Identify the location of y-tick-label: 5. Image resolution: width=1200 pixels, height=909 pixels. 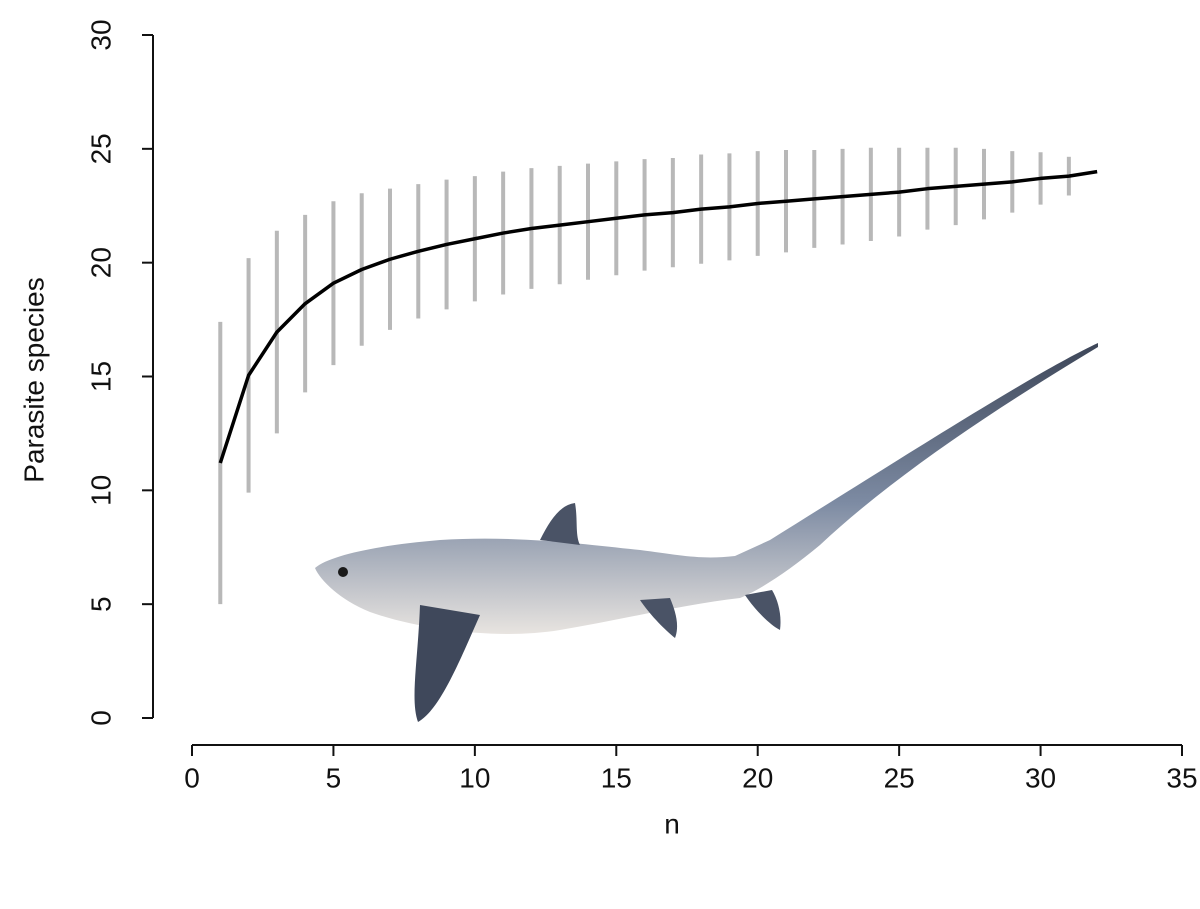
(100, 604).